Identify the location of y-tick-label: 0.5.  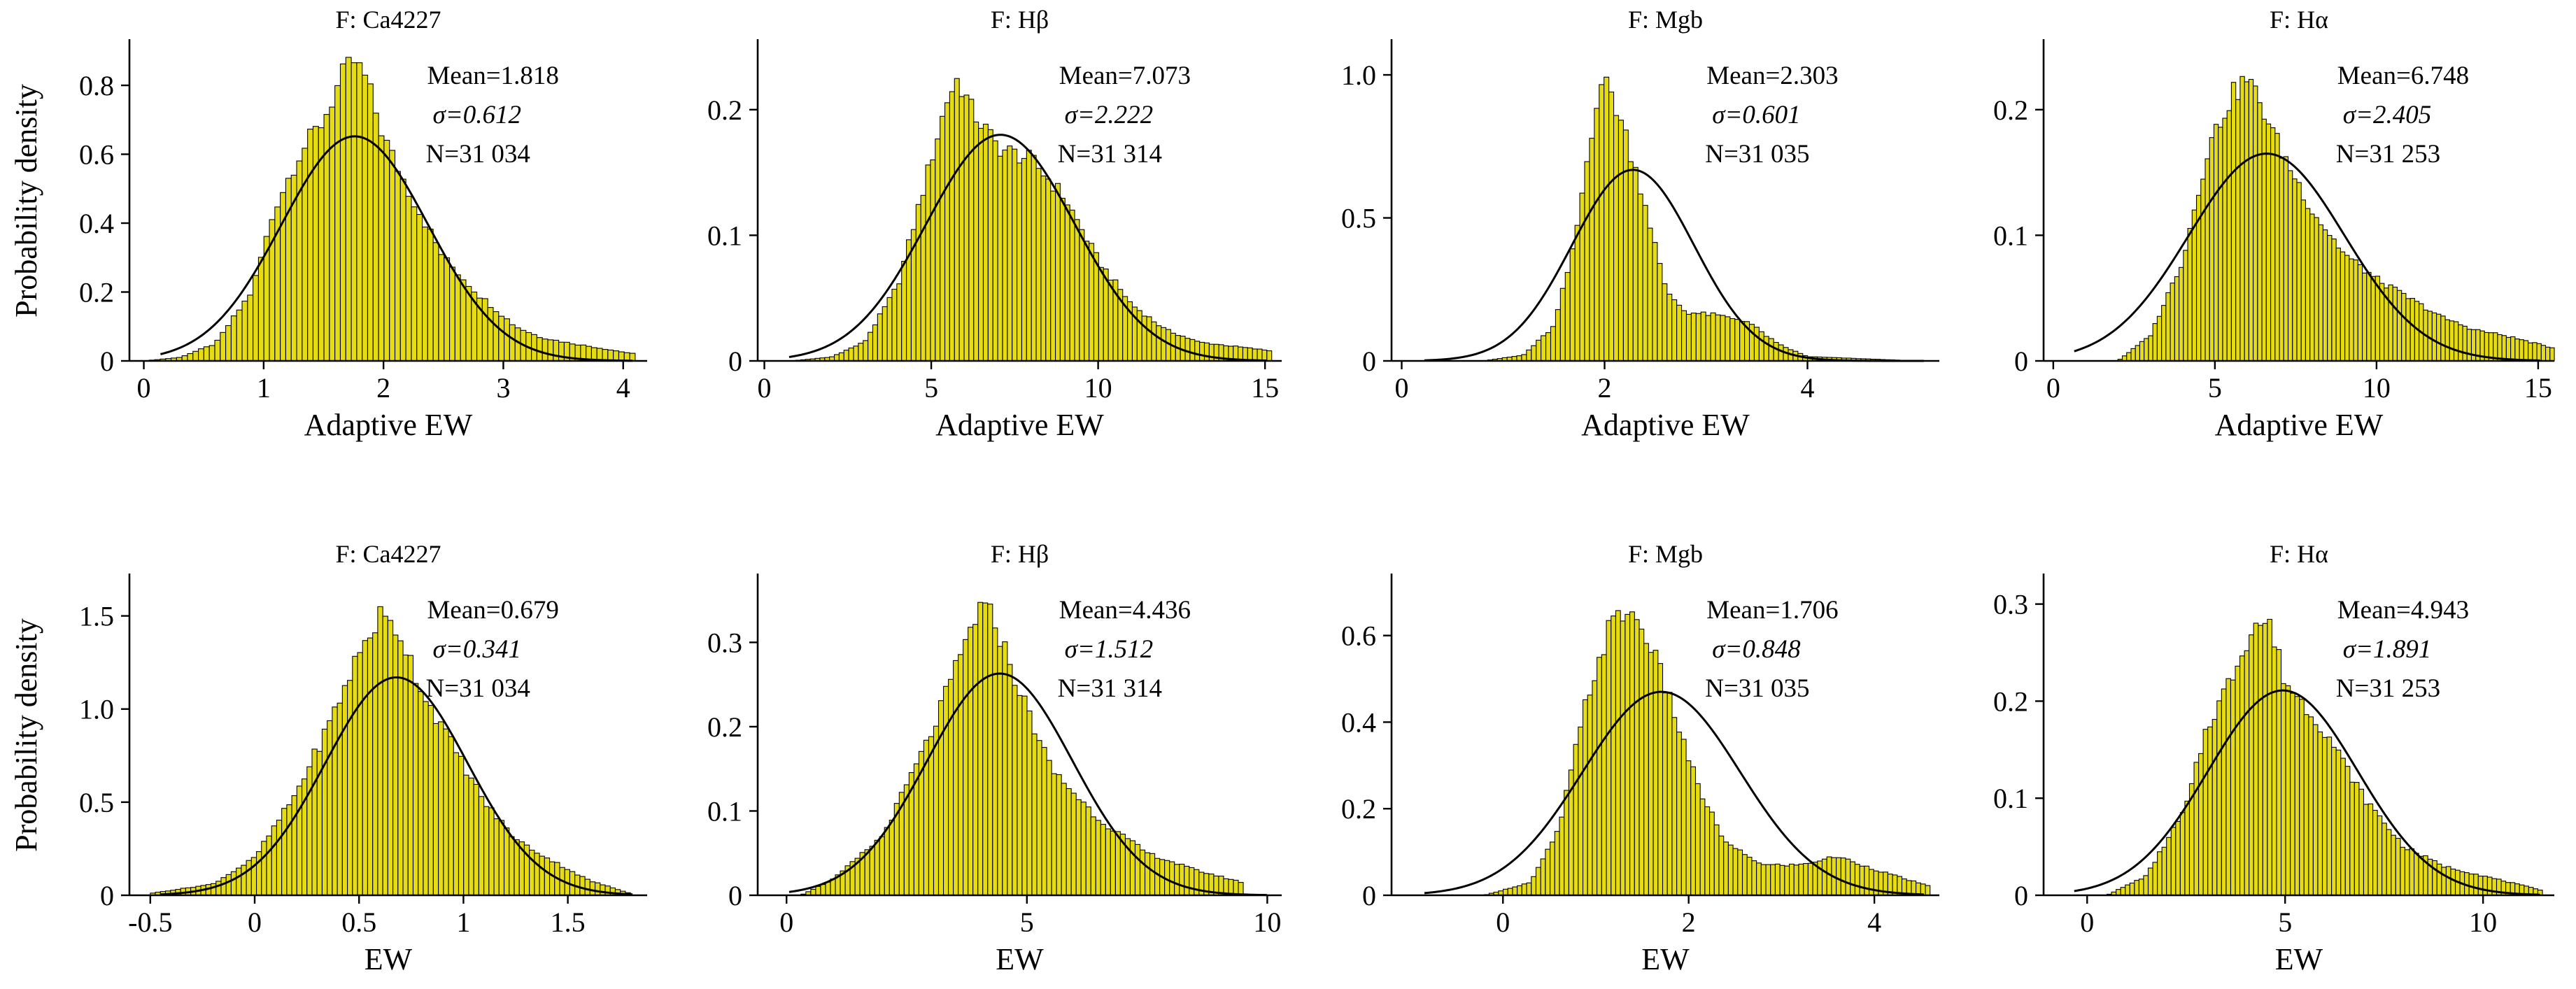
(1358, 218).